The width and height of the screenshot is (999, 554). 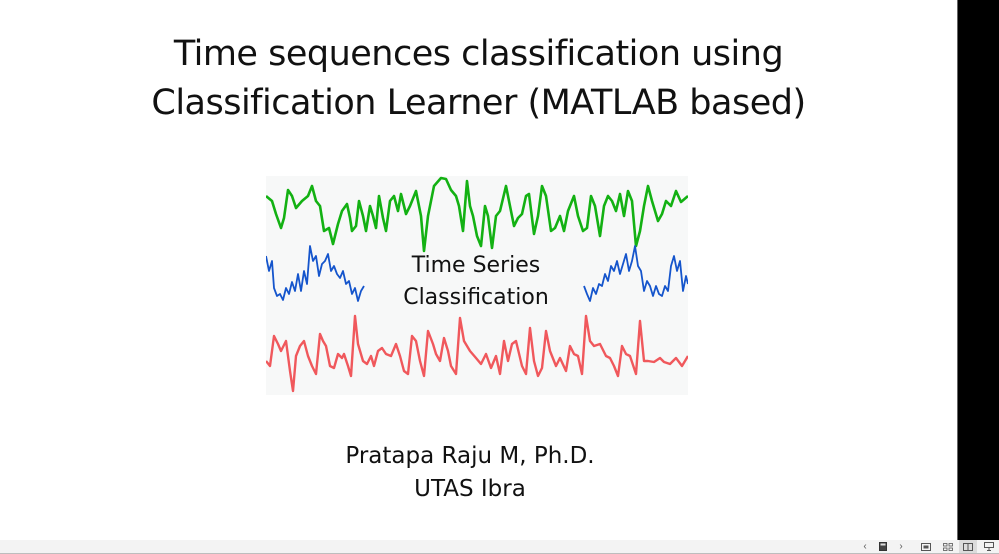 I want to click on next-slide-button: ›, so click(x=901, y=546).